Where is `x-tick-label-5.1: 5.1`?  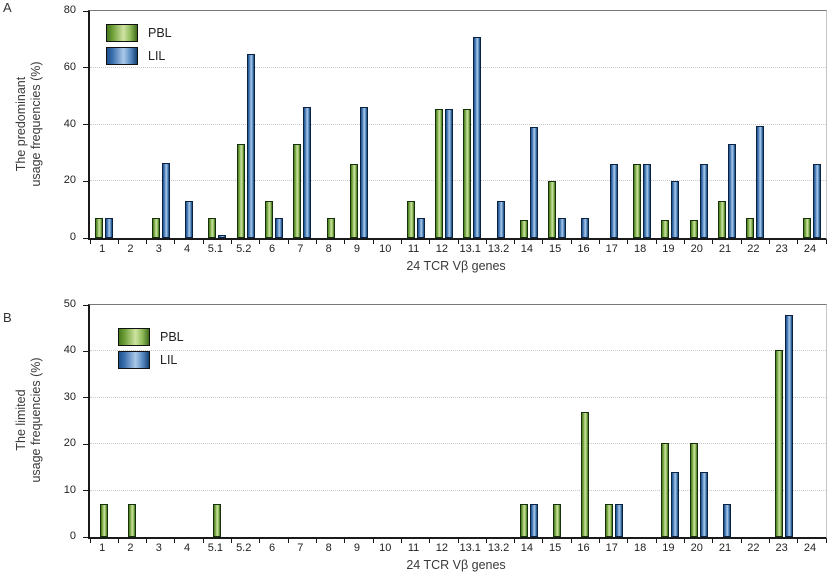 x-tick-label-5.1: 5.1 is located at coordinates (215, 249).